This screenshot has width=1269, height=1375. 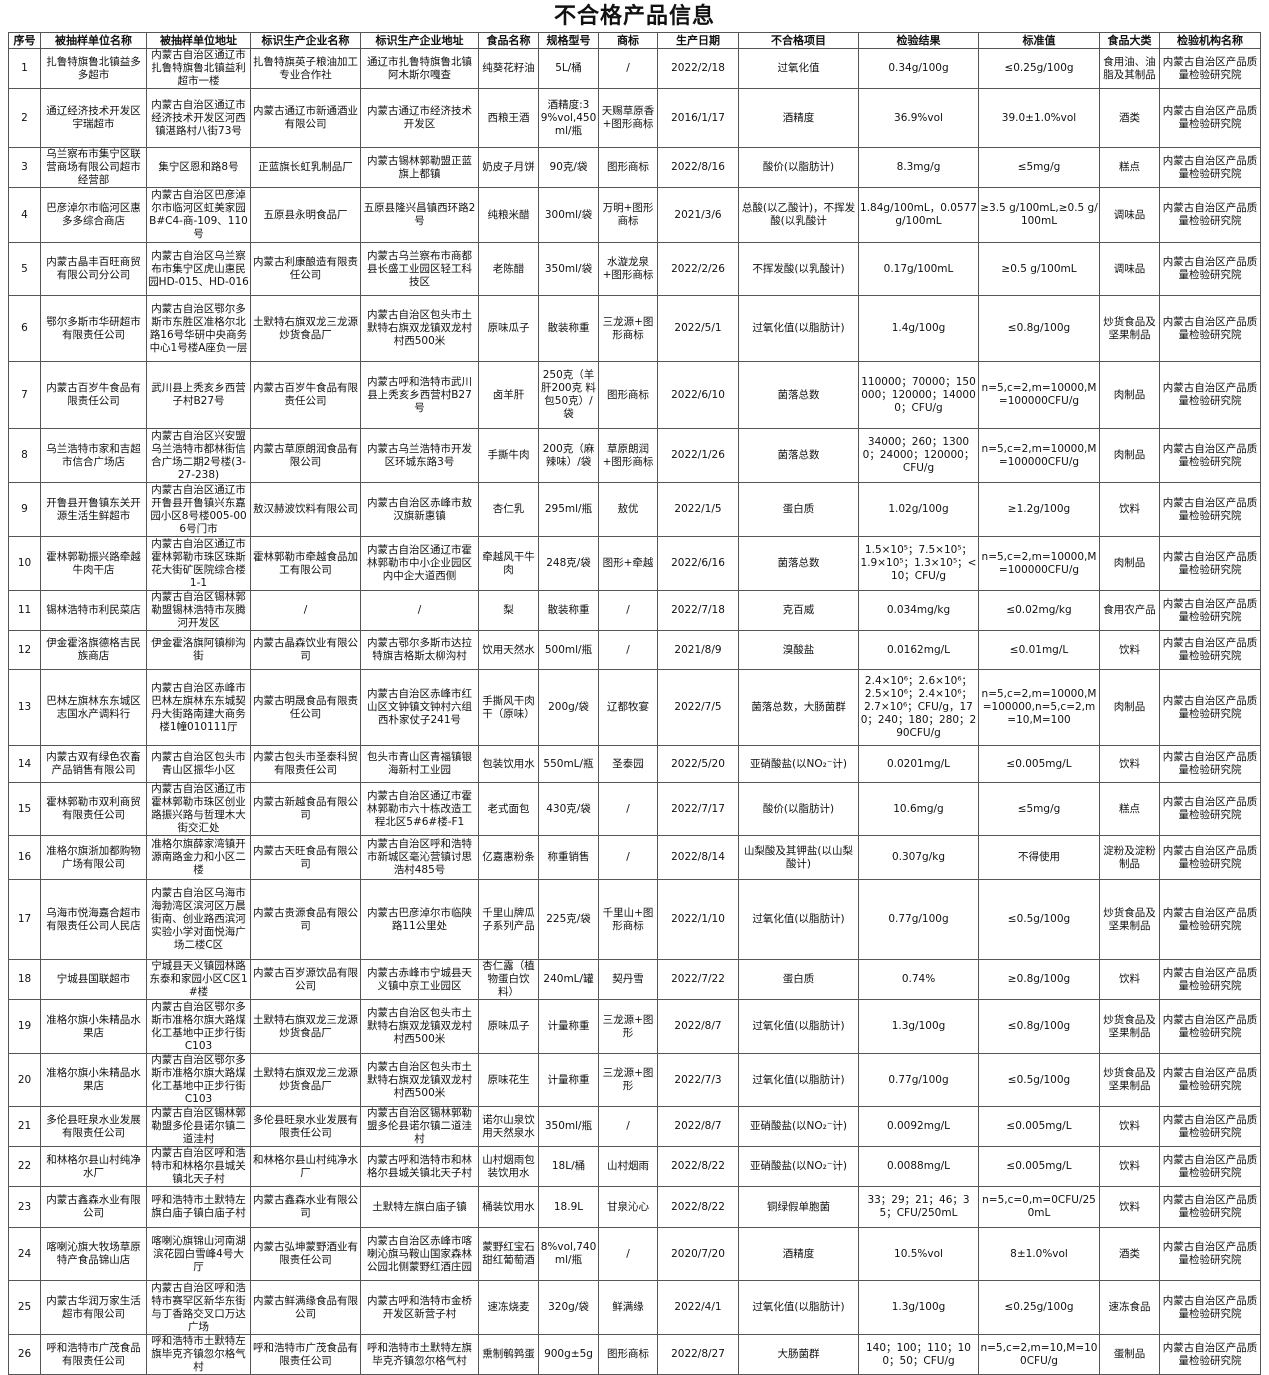 I want to click on cell-trademark: 图形+牵越, so click(x=628, y=563).